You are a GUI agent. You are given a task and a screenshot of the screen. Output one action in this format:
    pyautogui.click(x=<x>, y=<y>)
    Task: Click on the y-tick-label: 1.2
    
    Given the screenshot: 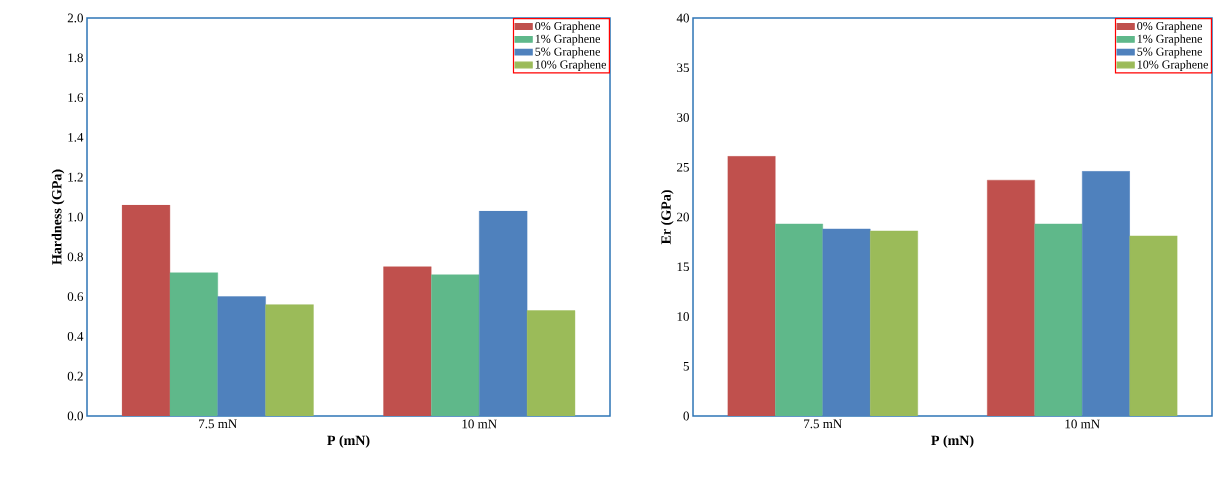 What is the action you would take?
    pyautogui.click(x=75, y=177)
    